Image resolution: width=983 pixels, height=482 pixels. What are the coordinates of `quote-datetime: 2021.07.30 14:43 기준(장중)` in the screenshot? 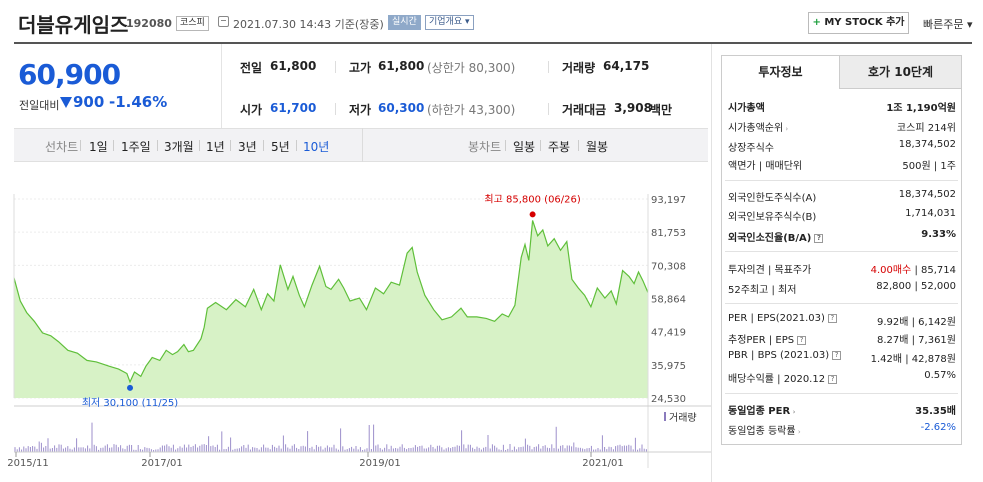 It's located at (308, 24).